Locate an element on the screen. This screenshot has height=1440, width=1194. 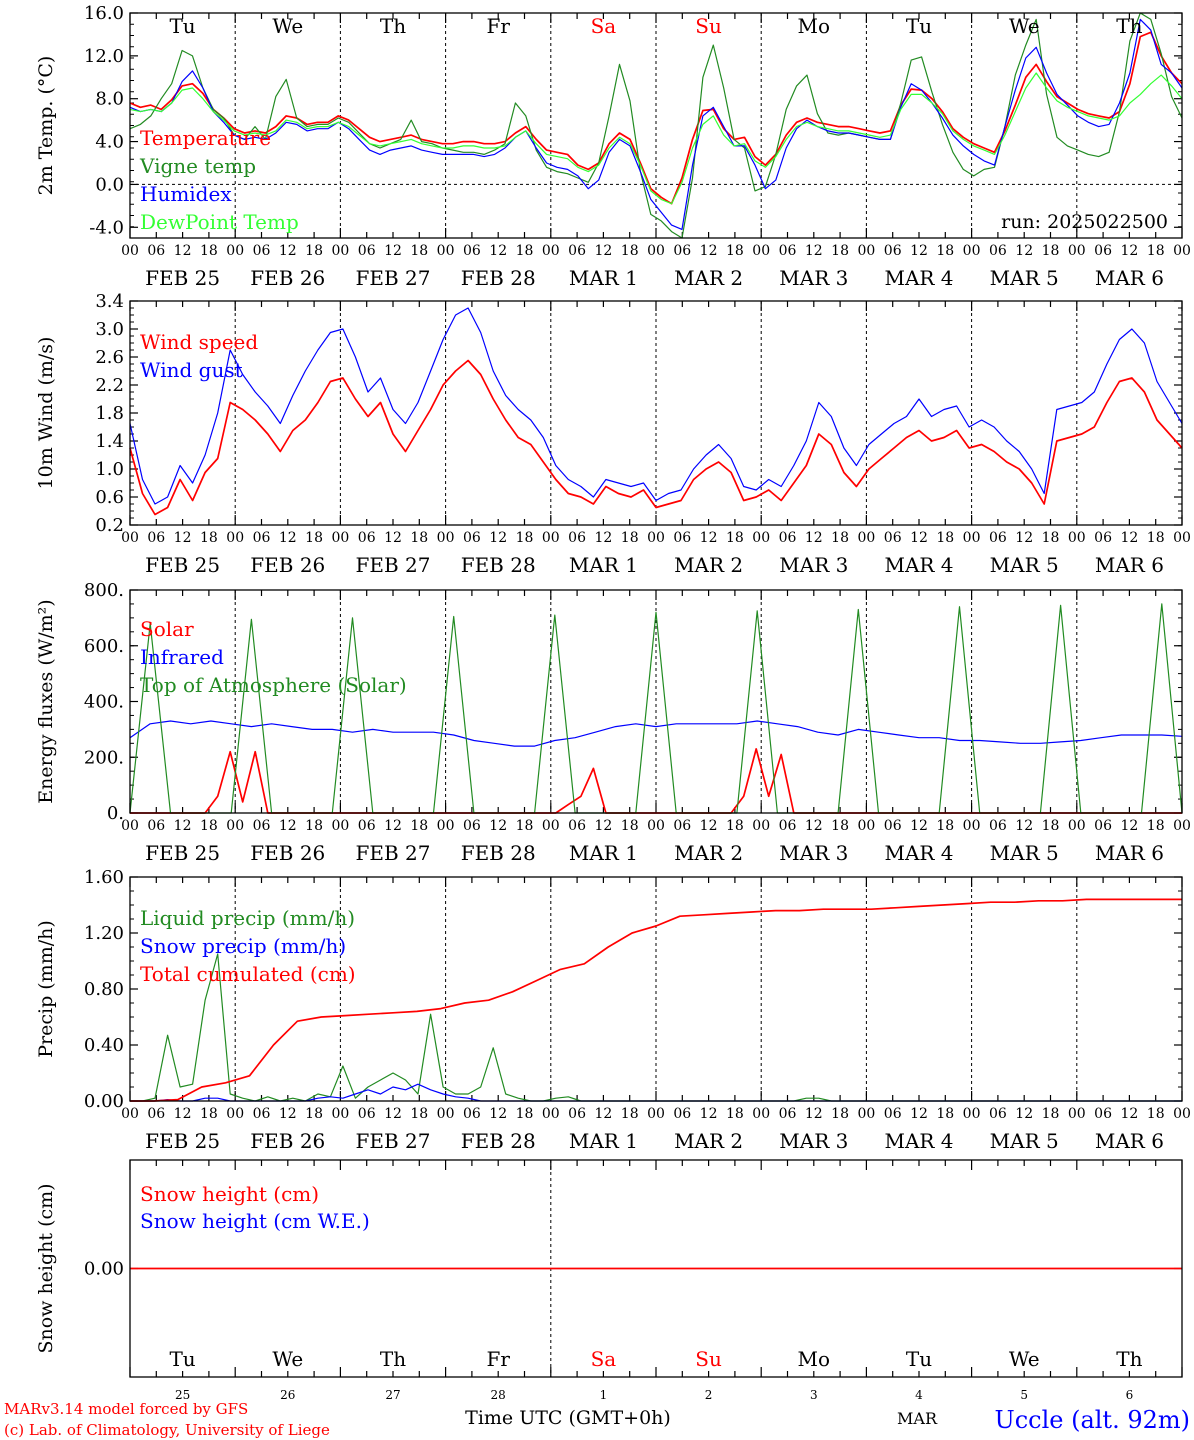
y-axis-label: Precip (mm/h) is located at coordinates (46, 989).